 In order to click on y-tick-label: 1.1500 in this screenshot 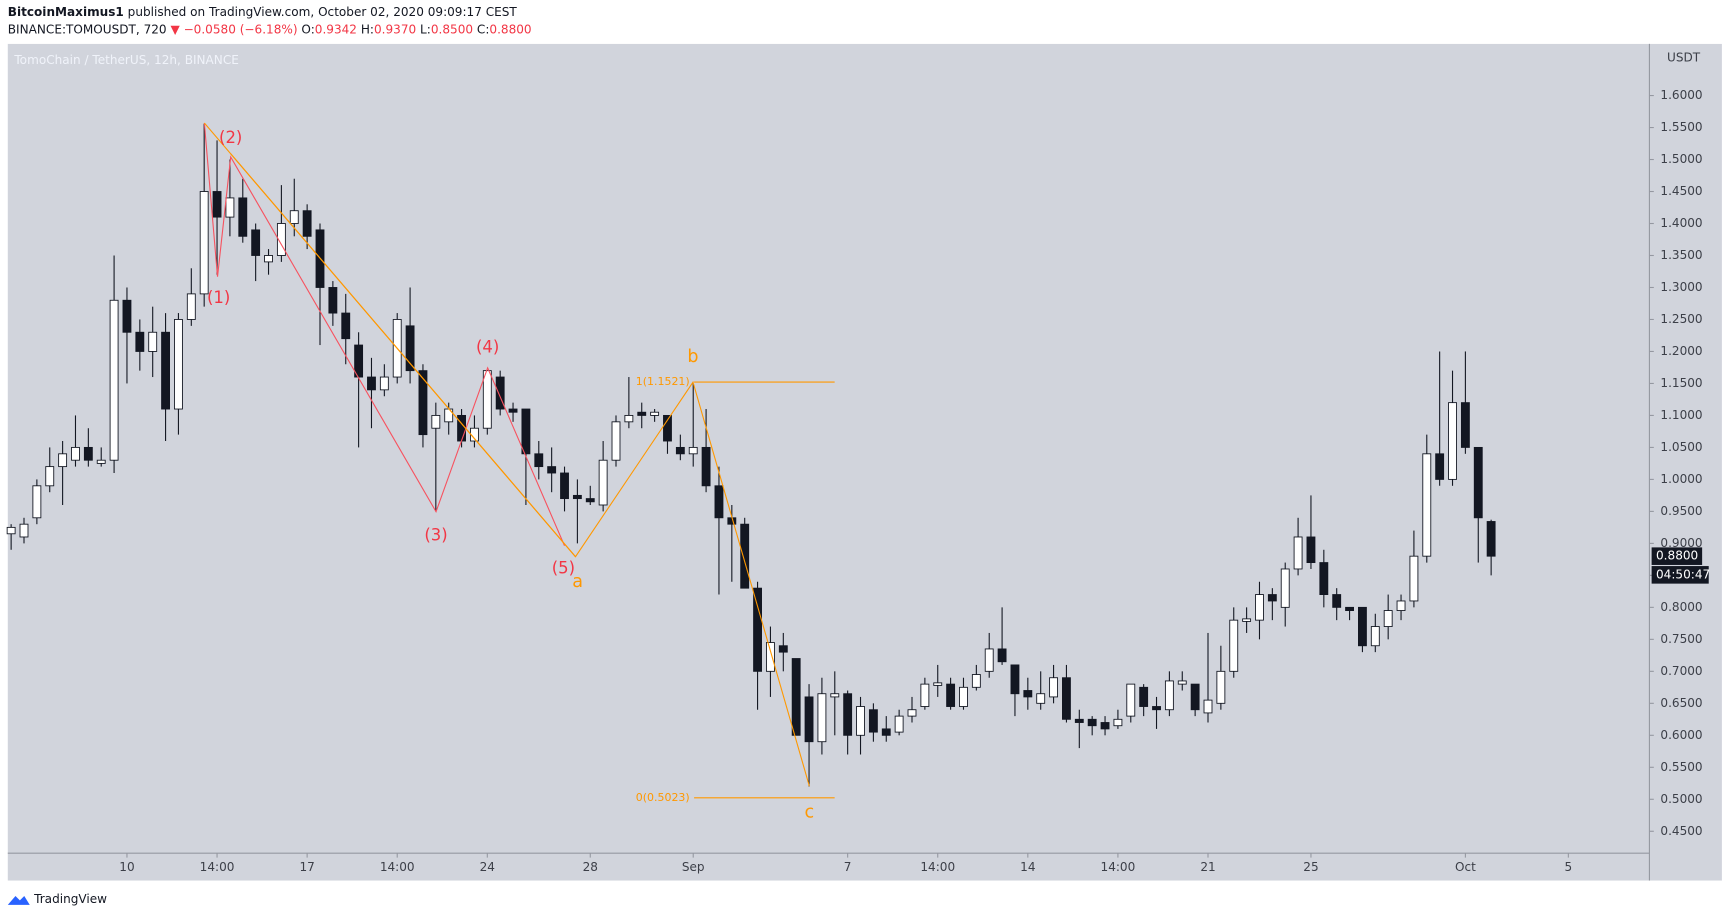, I will do `click(1681, 383)`.